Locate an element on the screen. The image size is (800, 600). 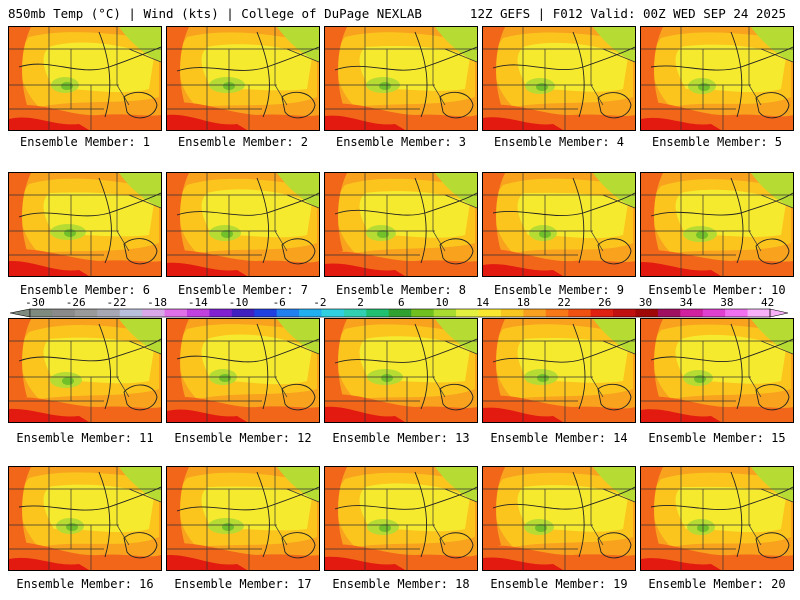
ensemble-member-label: Ensemble Member: 2 is located at coordinates (243, 142).